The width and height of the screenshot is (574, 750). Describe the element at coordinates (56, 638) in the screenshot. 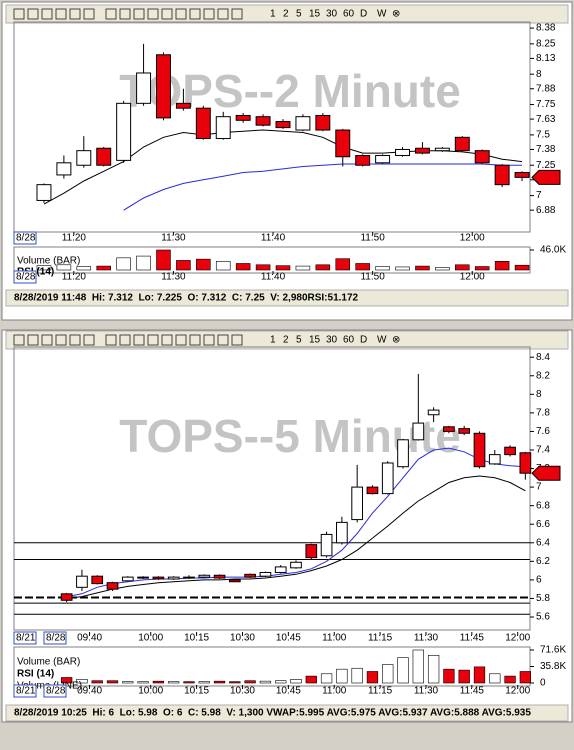

I see `date-label: 8/28` at that location.